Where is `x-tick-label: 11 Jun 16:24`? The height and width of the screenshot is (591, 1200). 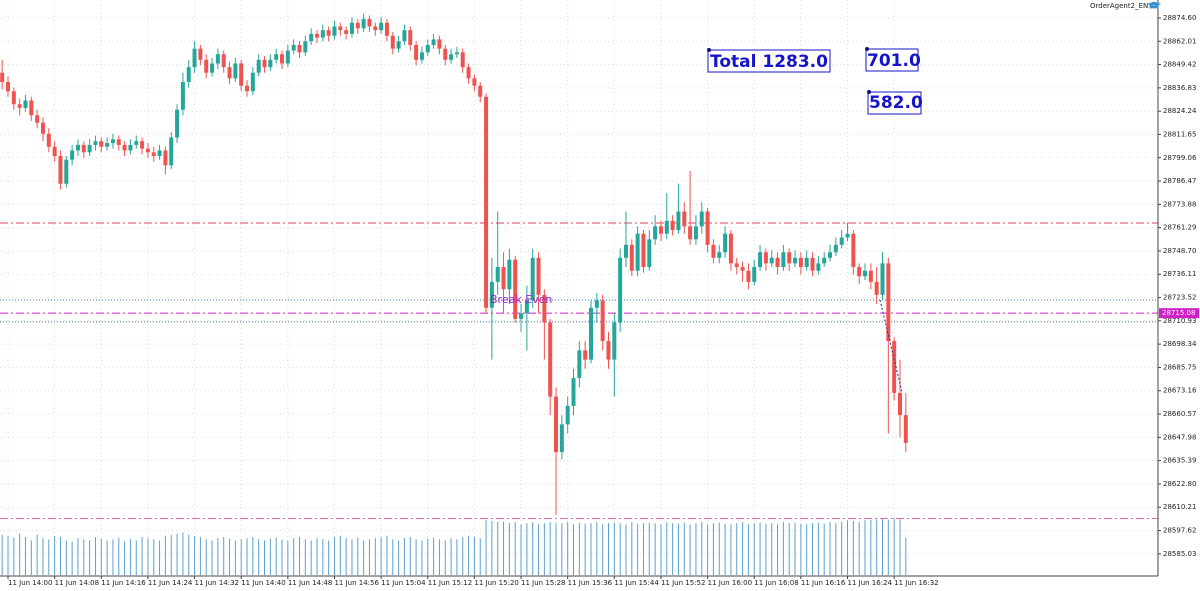
x-tick-label: 11 Jun 16:24 is located at coordinates (870, 583).